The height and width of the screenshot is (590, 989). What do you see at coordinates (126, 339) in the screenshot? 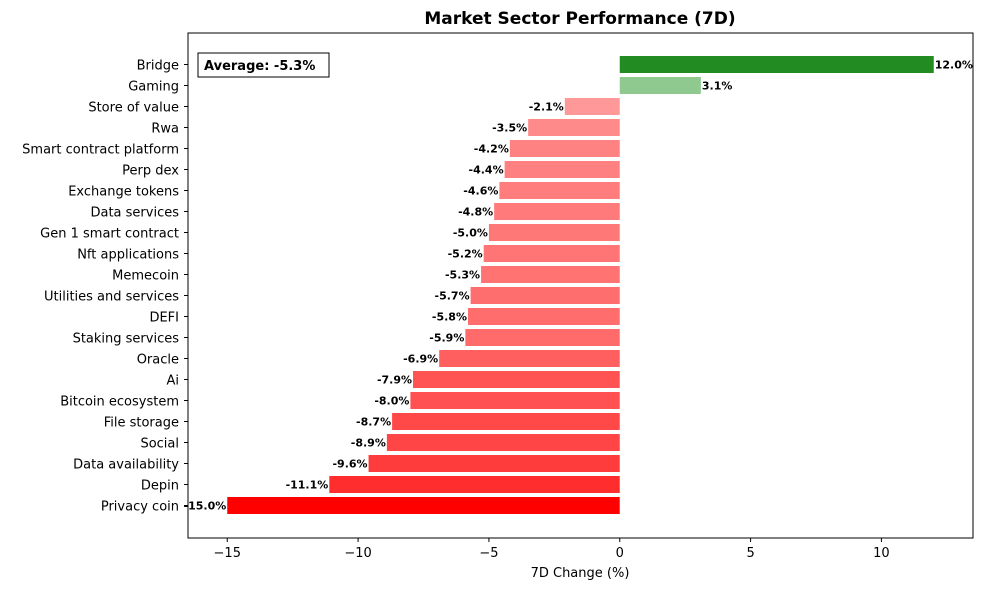
I see `category-label: Staking services` at bounding box center [126, 339].